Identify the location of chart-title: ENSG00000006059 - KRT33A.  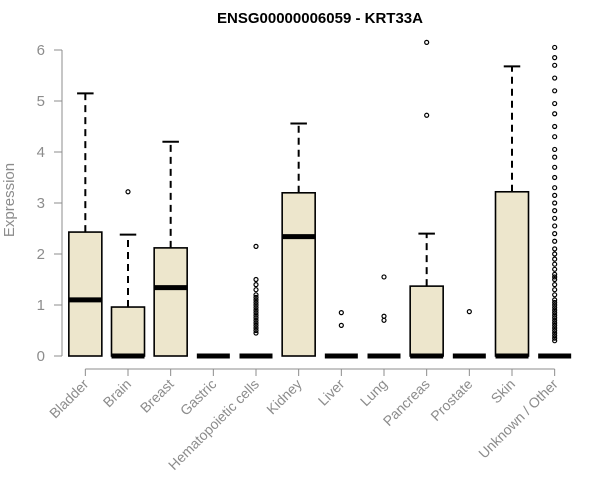
(320, 18).